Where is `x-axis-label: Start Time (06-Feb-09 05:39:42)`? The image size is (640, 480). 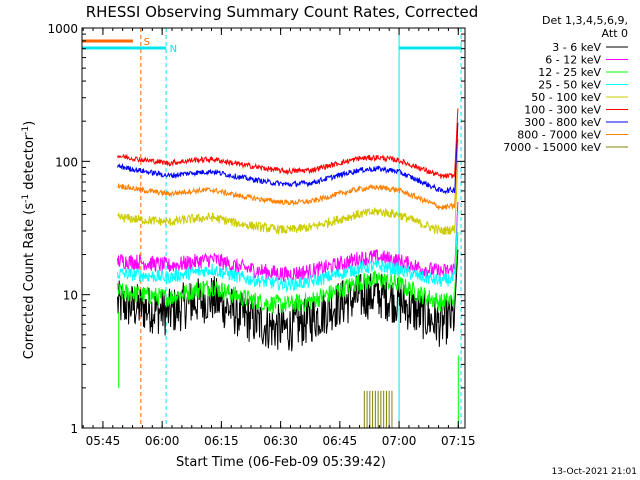
x-axis-label: Start Time (06-Feb-09 05:39:42) is located at coordinates (281, 462).